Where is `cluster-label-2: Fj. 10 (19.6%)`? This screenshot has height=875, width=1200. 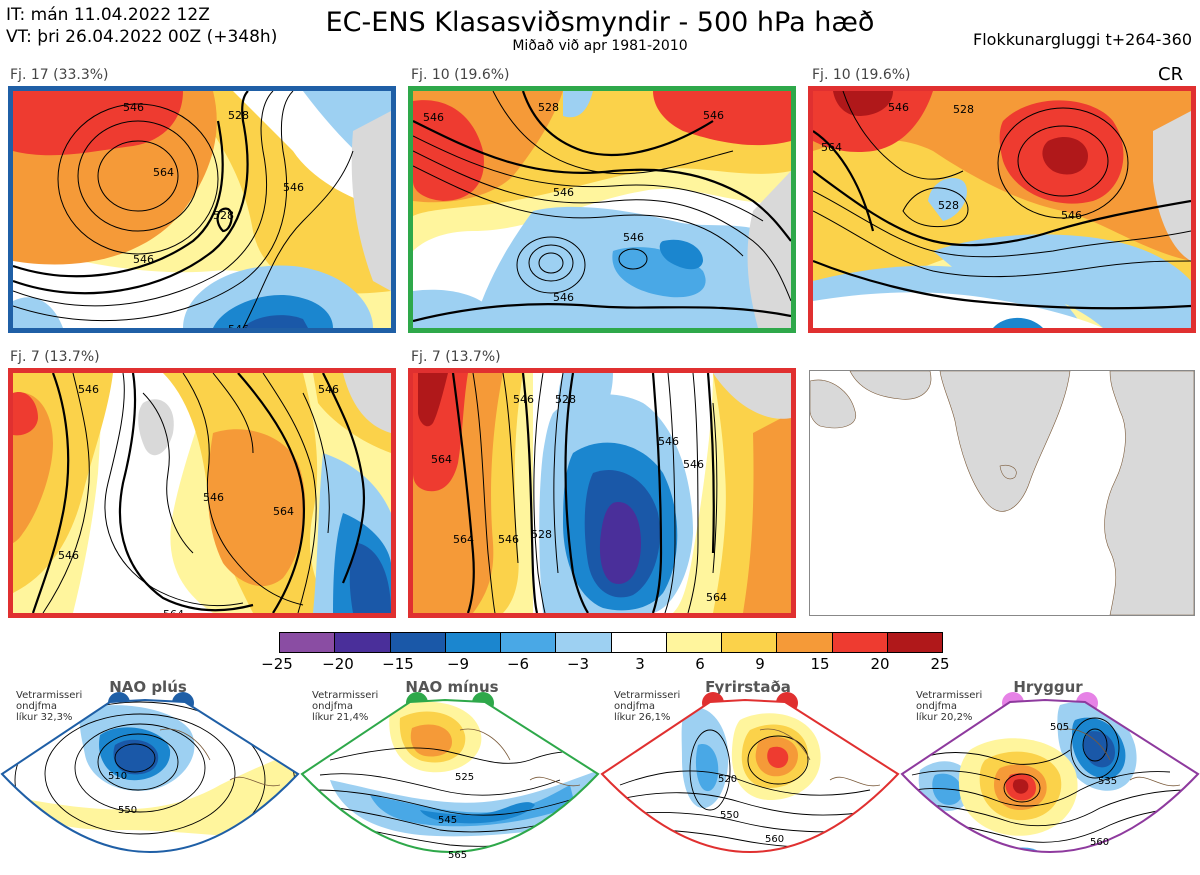 cluster-label-2: Fj. 10 (19.6%) is located at coordinates (460, 75).